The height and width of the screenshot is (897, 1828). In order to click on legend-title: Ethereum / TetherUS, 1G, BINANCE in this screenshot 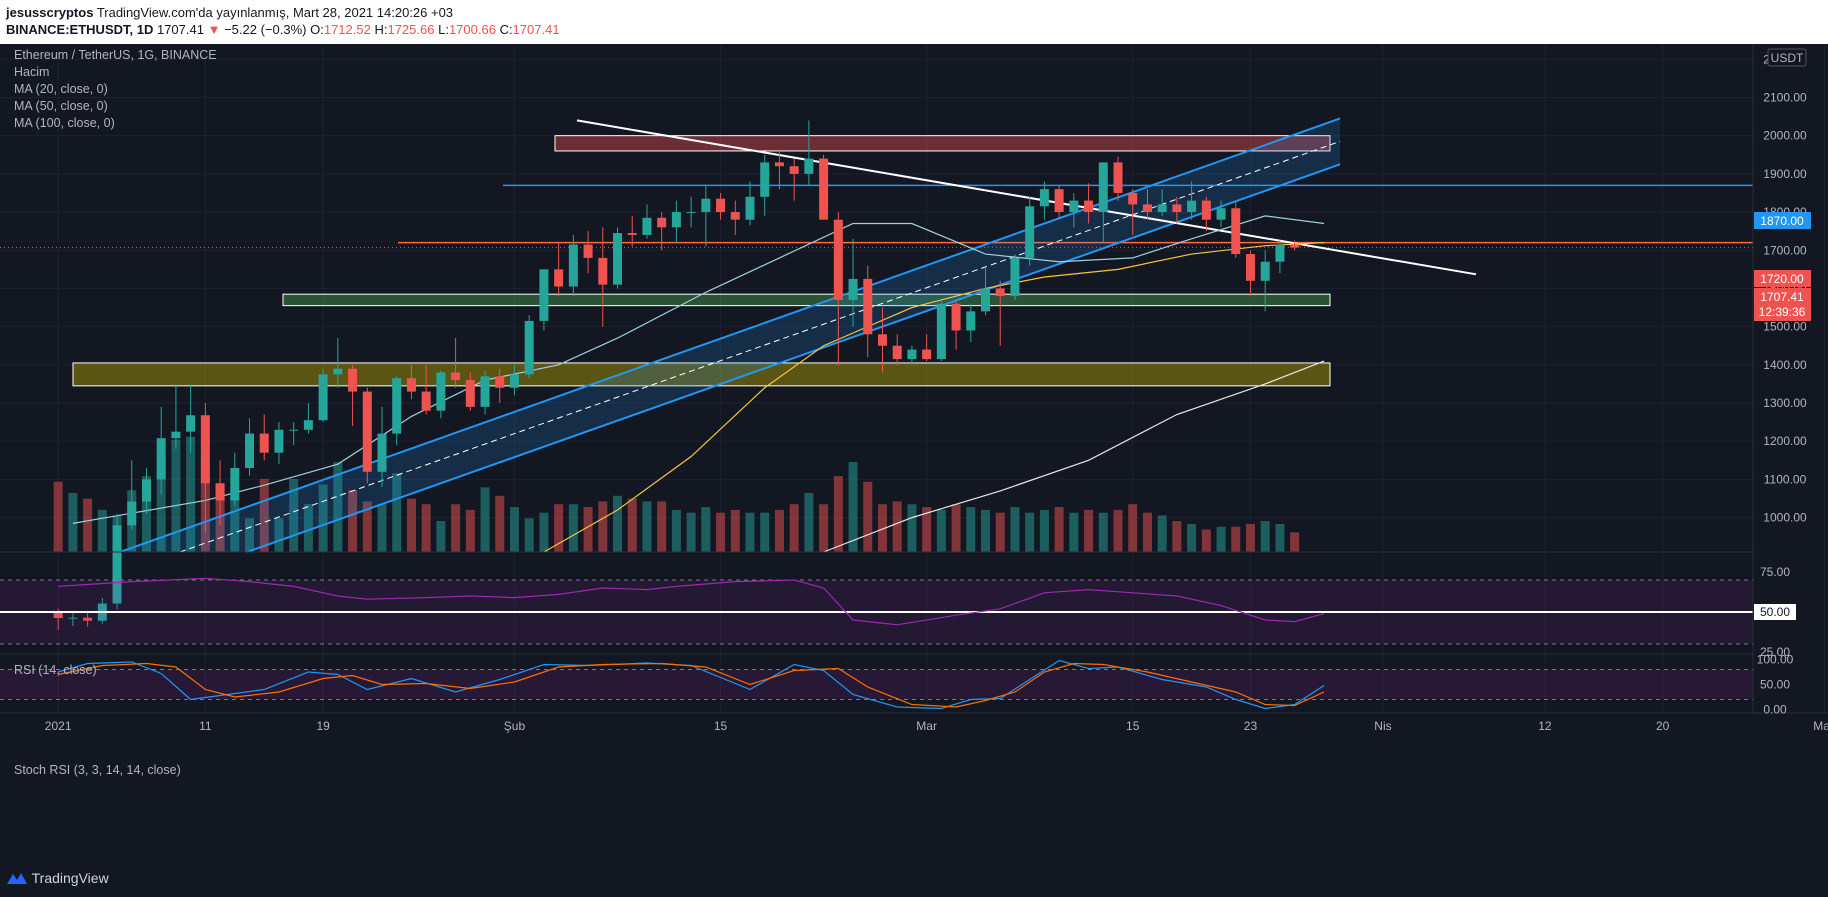, I will do `click(115, 55)`.